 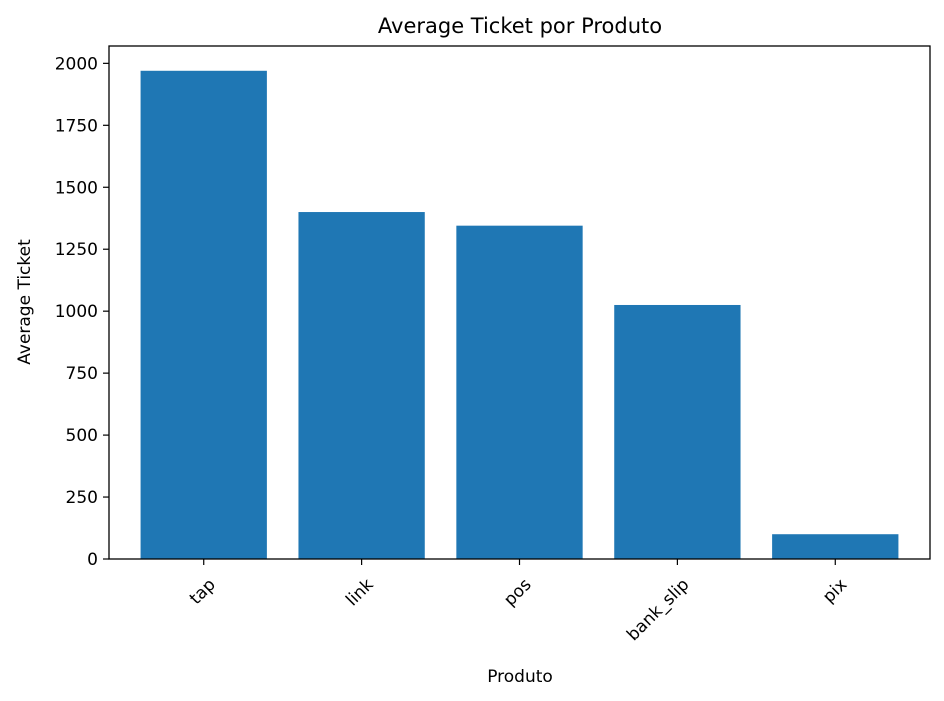 I want to click on y-tick-label: 500, so click(x=82, y=436).